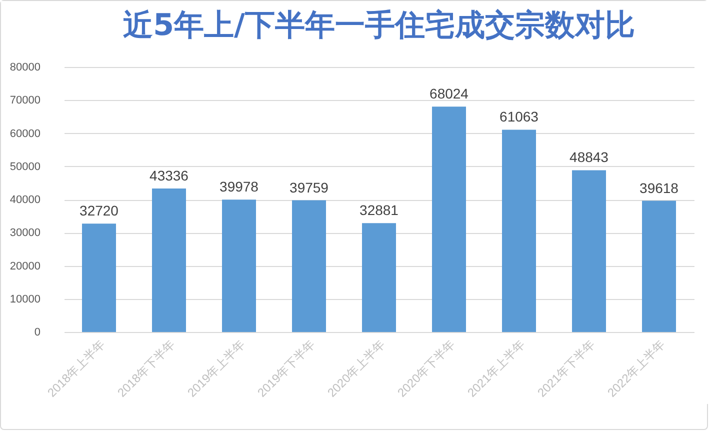 Image resolution: width=710 pixels, height=432 pixels. I want to click on y-tick-label: 50000, so click(25, 166).